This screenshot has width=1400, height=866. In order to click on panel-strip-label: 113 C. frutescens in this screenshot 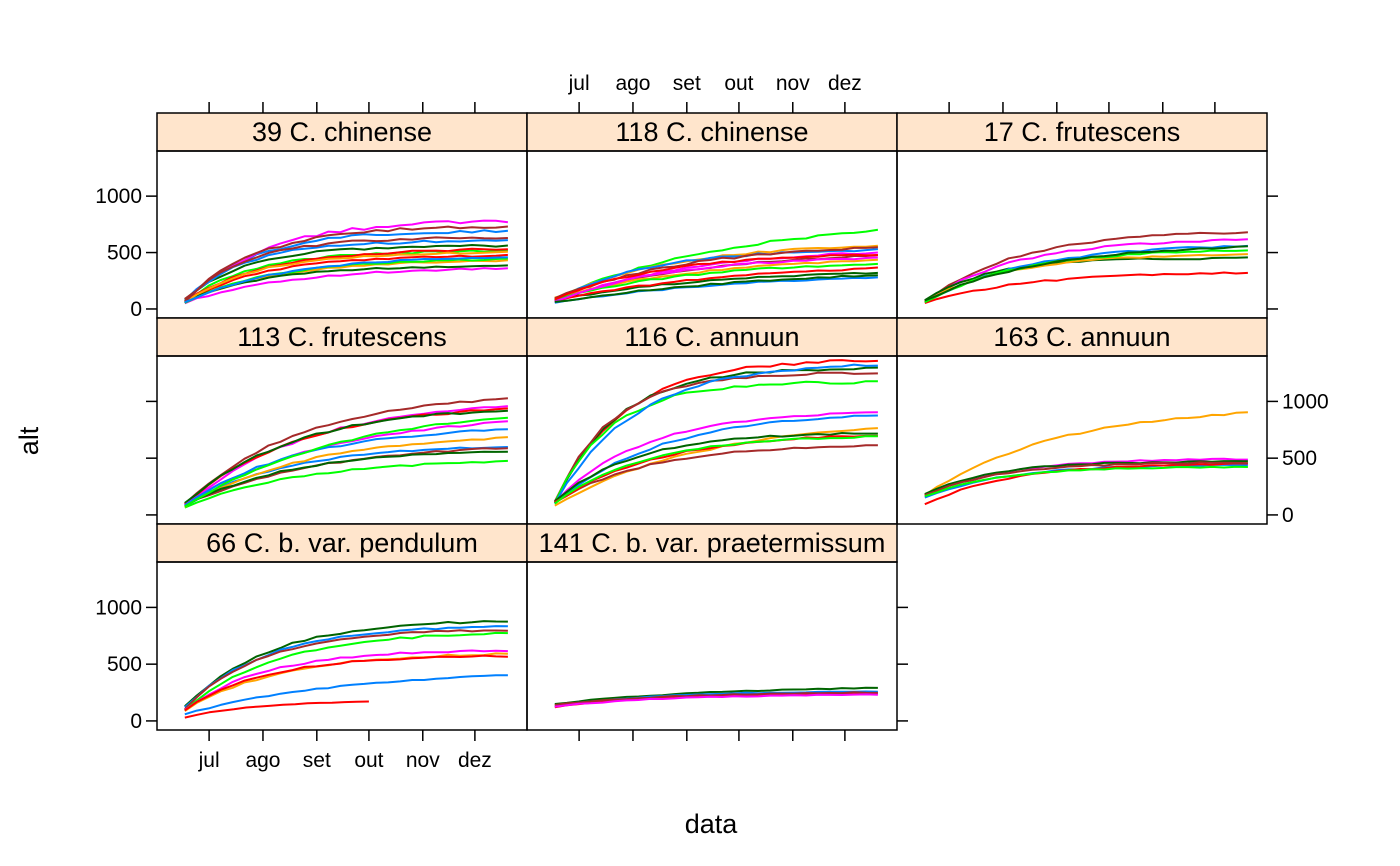, I will do `click(342, 337)`.